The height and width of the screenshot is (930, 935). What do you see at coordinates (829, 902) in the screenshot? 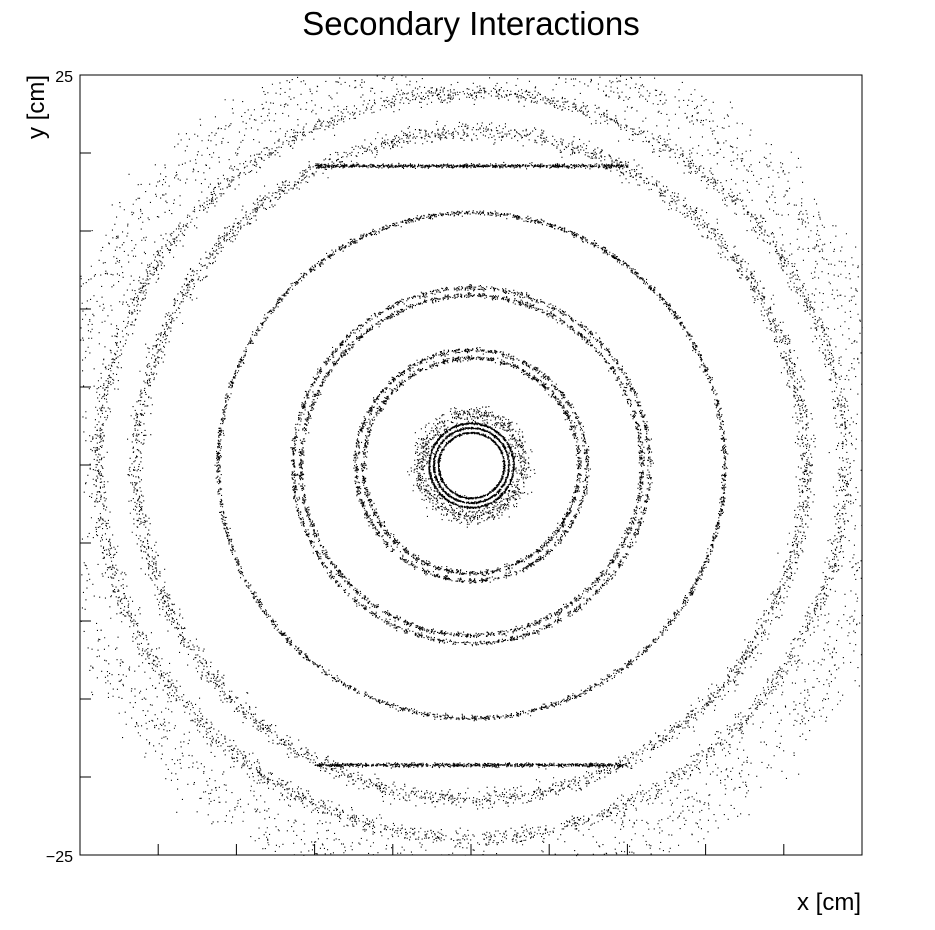
I see `x-axis-label: x [cm]` at bounding box center [829, 902].